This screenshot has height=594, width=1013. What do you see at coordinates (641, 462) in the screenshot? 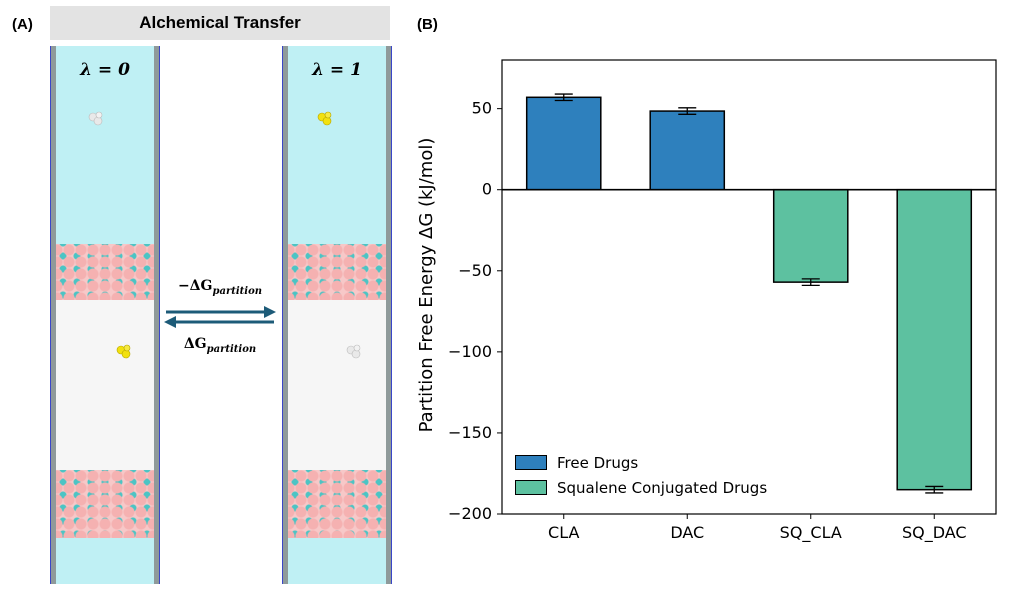
I see `legend-entry: Free Drugs` at bounding box center [641, 462].